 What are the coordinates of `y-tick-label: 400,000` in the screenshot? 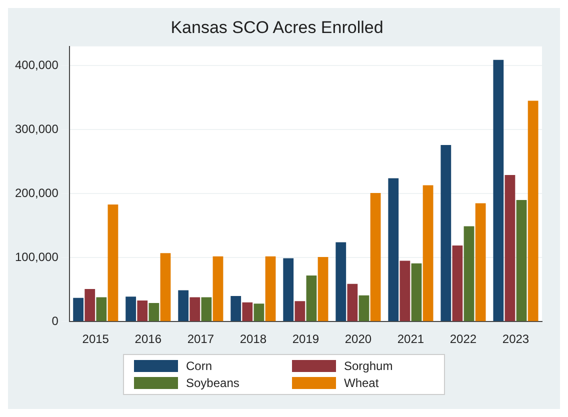 It's located at (36, 65).